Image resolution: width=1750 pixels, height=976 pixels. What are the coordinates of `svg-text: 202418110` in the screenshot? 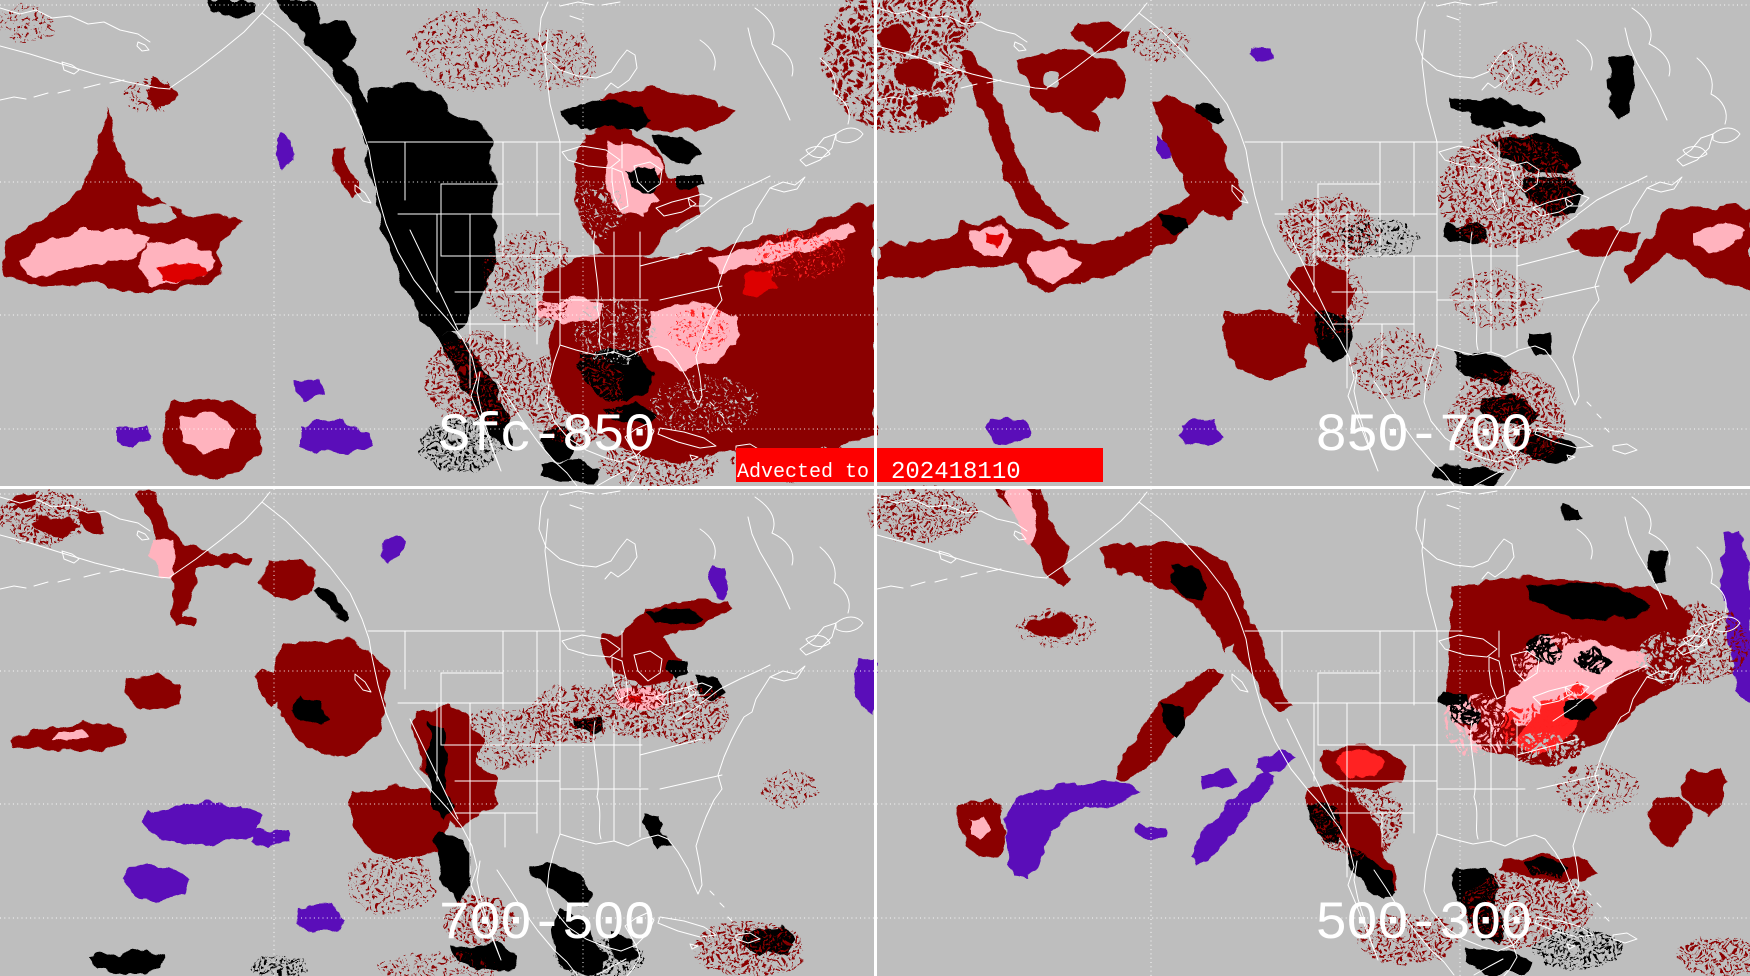 It's located at (956, 472).